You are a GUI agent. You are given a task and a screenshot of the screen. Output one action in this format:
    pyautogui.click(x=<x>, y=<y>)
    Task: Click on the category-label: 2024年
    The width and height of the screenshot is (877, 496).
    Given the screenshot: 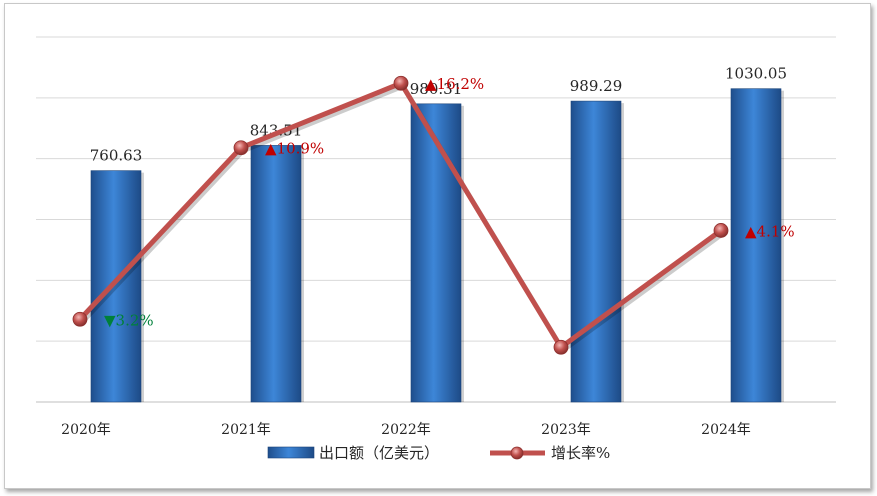 What is the action you would take?
    pyautogui.click(x=726, y=430)
    